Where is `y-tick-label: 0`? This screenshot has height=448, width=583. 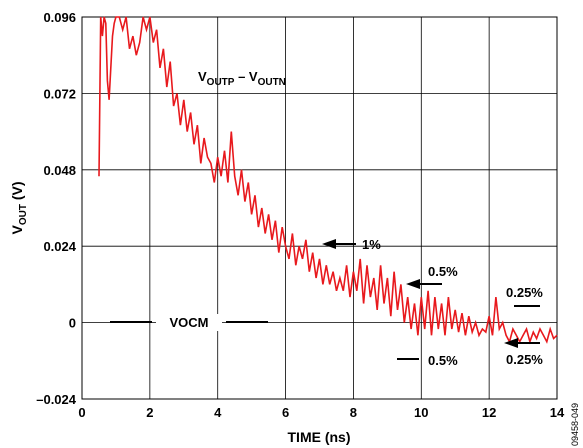
y-tick-label: 0 is located at coordinates (72, 323).